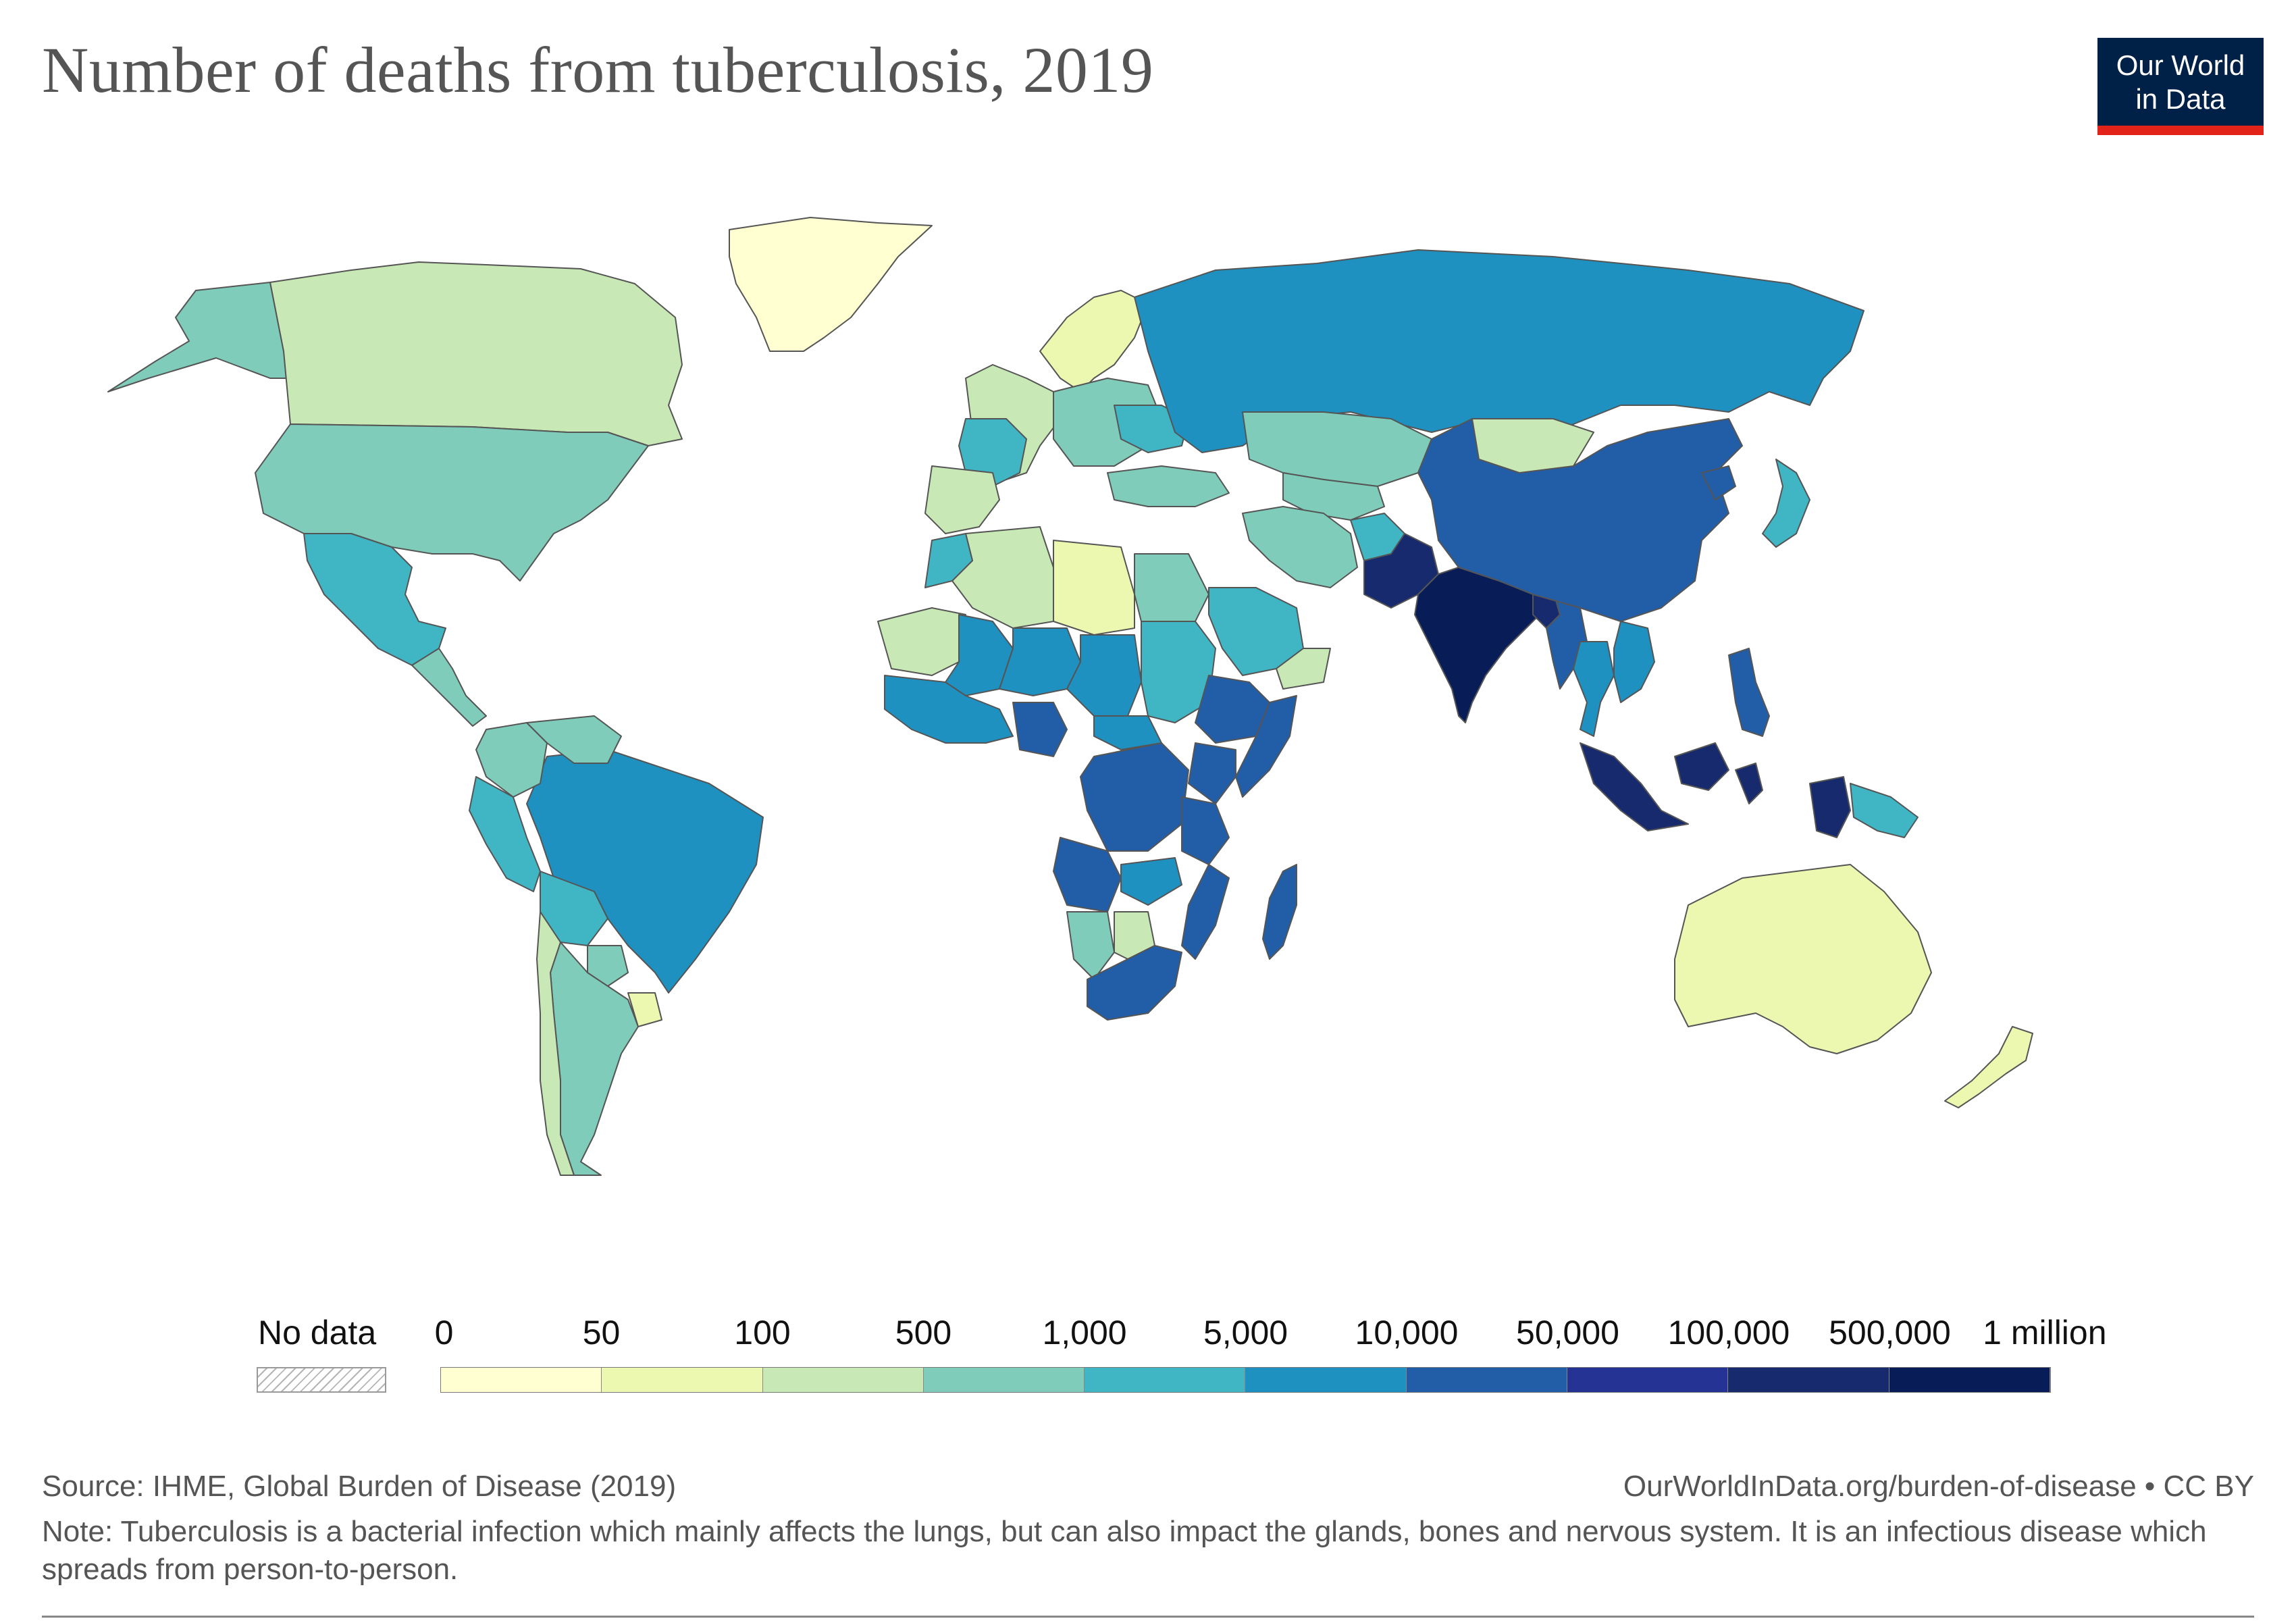 This screenshot has width=2296, height=1621. What do you see at coordinates (1279, 912) in the screenshot?
I see `region-madagascar` at bounding box center [1279, 912].